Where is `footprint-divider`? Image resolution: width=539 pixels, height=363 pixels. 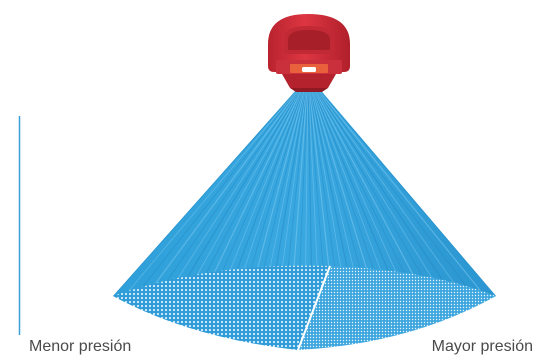 footprint-divider is located at coordinates (314, 308).